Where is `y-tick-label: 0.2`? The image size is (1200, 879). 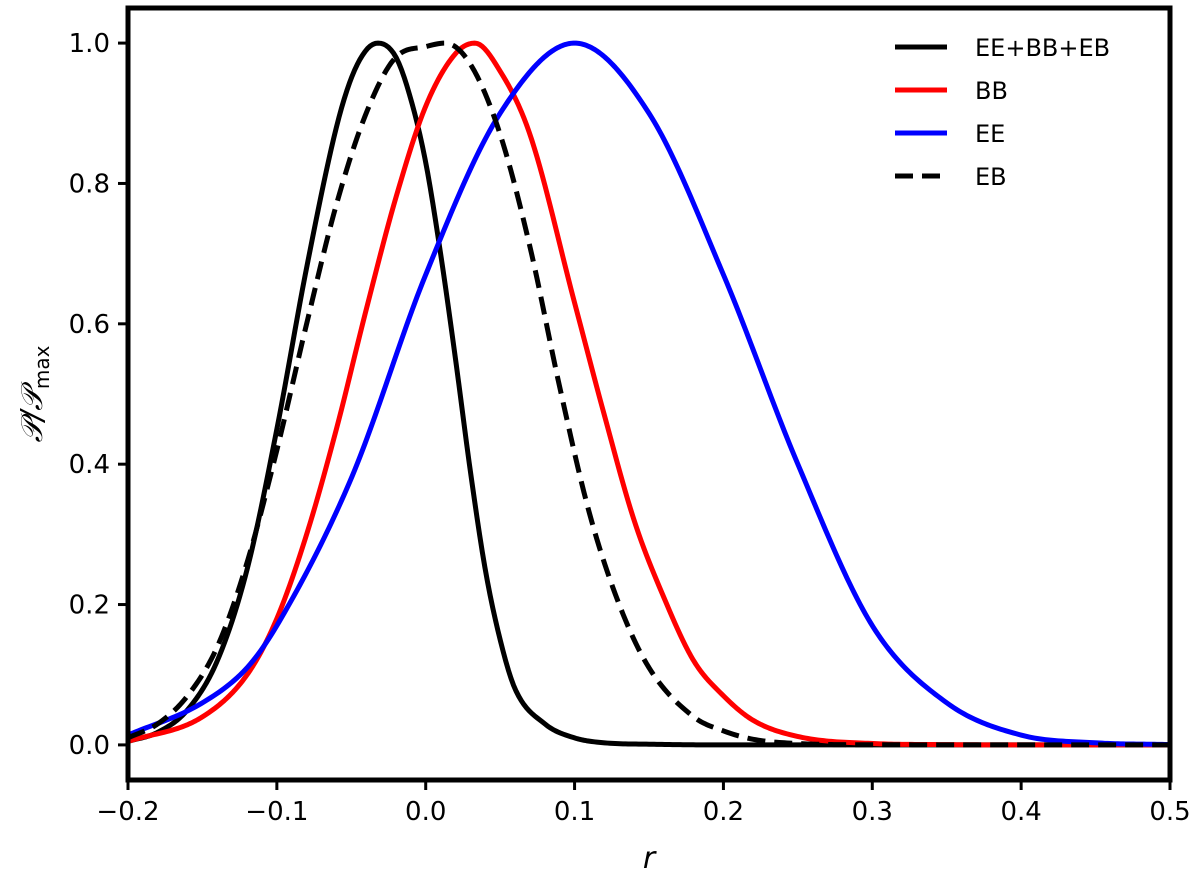
y-tick-label: 0.2 is located at coordinates (89, 606).